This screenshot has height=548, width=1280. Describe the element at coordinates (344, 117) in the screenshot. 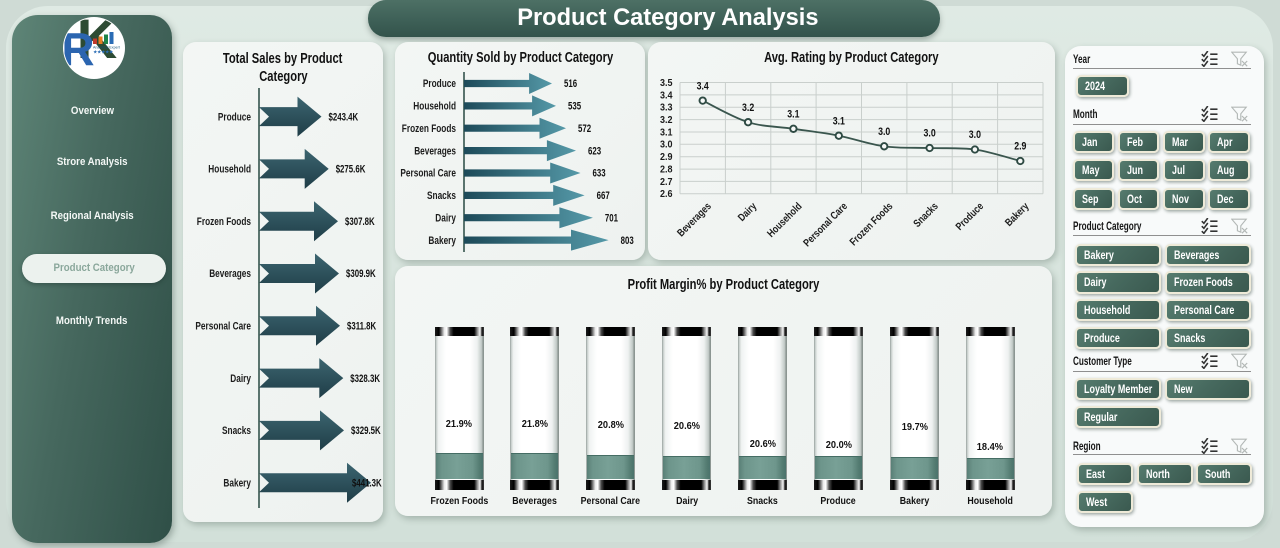

I see `svg-text: $243.4K` at that location.